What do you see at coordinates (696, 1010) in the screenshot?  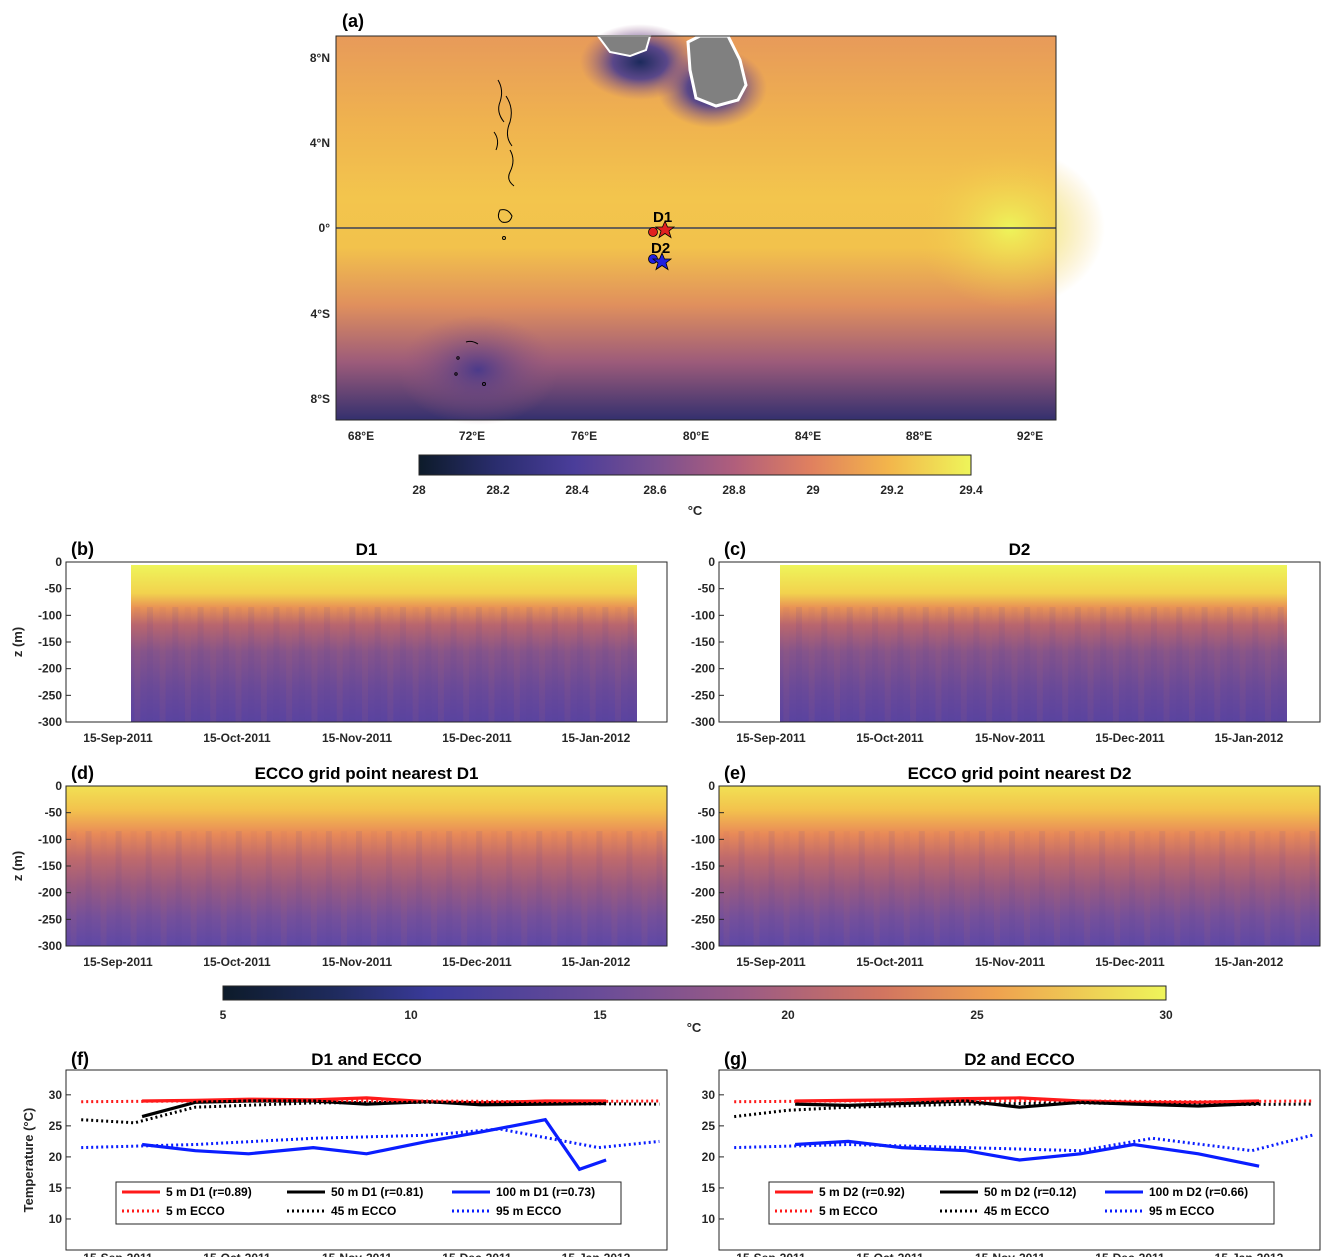 I see `depth-colorbar-group: 5 10 15 20 25 30 °C` at bounding box center [696, 1010].